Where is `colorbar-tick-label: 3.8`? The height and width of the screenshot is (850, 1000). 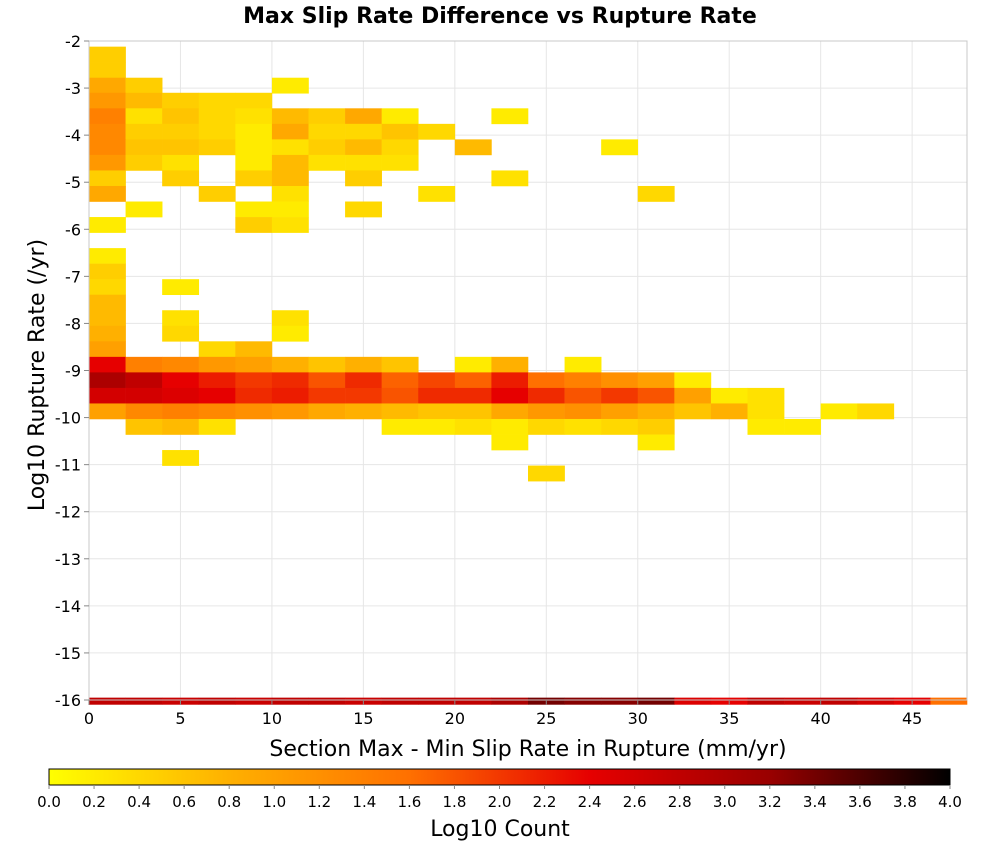 colorbar-tick-label: 3.8 is located at coordinates (905, 802).